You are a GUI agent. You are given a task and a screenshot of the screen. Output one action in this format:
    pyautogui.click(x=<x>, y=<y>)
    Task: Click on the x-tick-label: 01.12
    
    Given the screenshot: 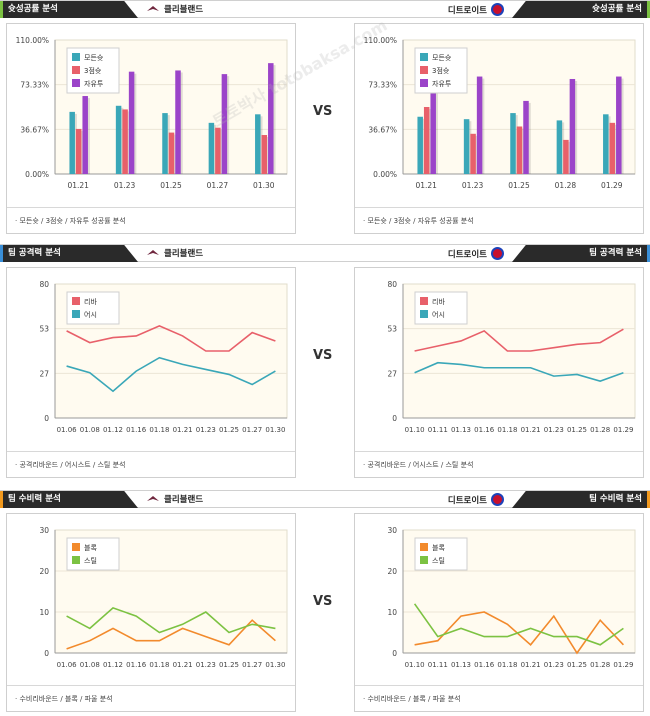 What is the action you would take?
    pyautogui.click(x=113, y=430)
    